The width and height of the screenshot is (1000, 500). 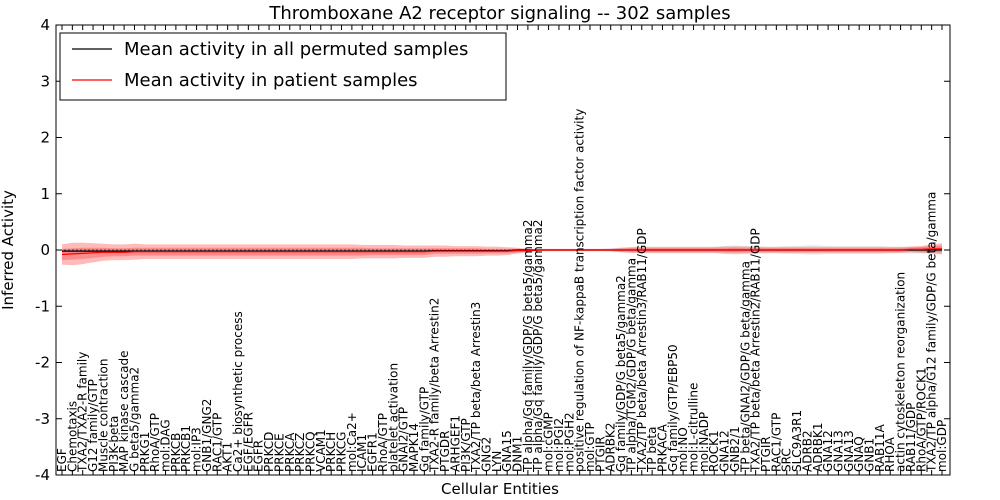 I want to click on y-tick-label: -2, so click(x=42, y=363).